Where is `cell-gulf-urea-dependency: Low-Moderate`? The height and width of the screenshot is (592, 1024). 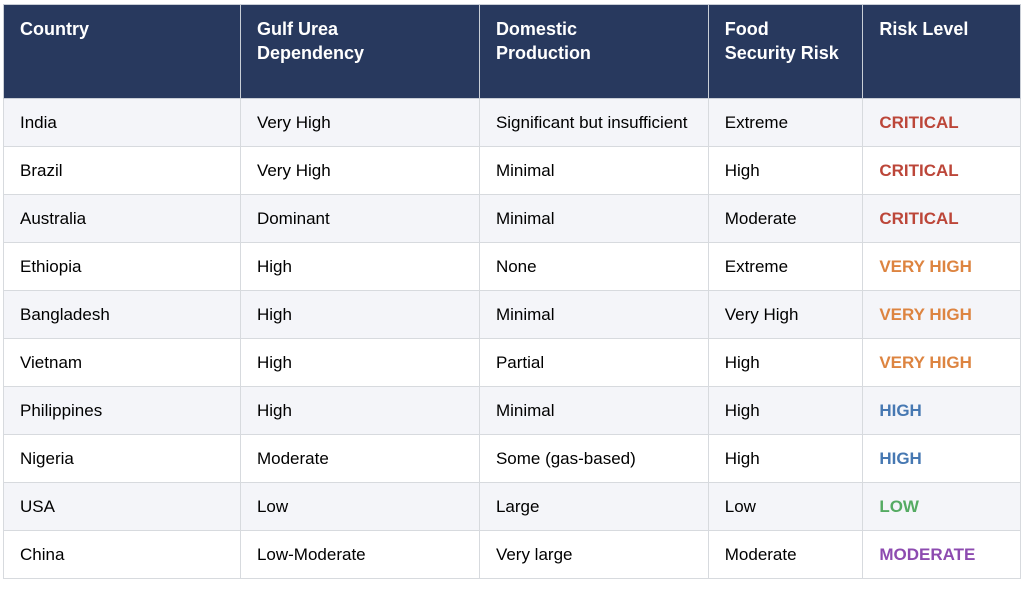
cell-gulf-urea-dependency: Low-Moderate is located at coordinates (359, 554).